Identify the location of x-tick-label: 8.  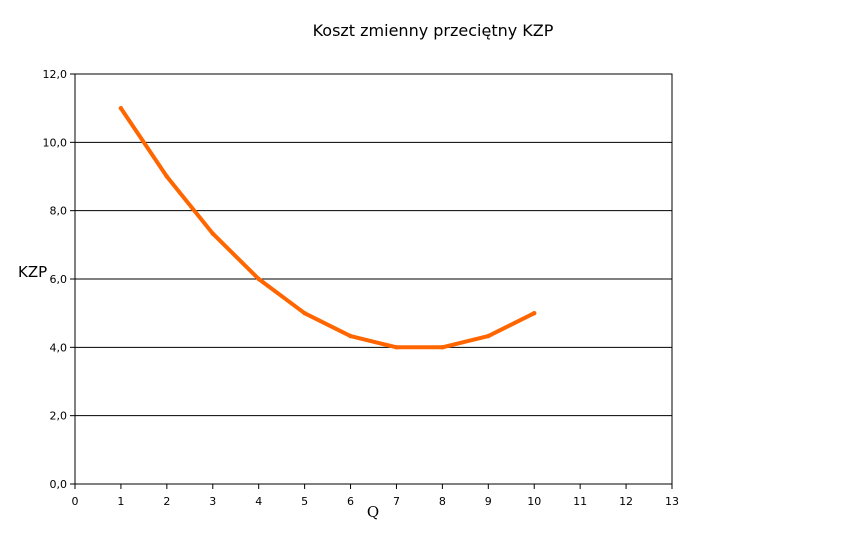
(442, 501).